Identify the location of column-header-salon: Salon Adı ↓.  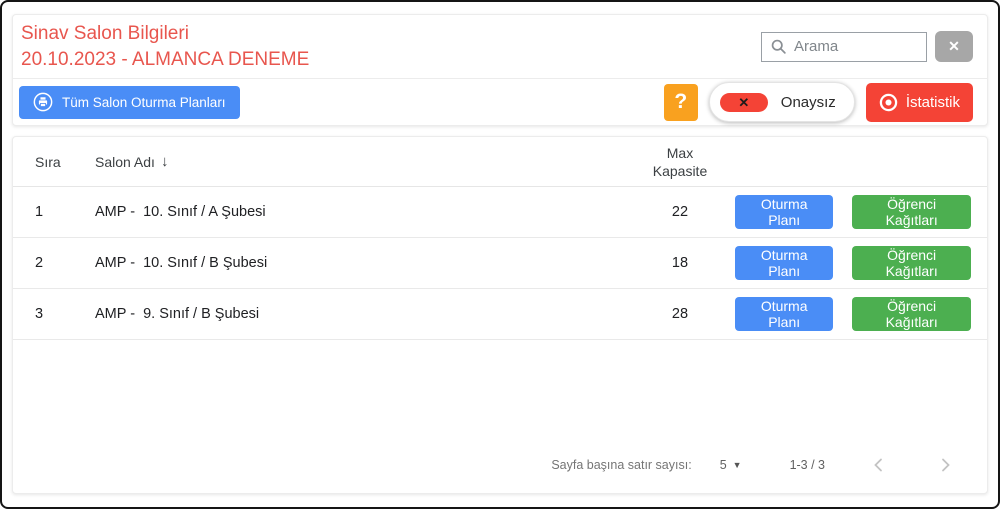
(132, 161).